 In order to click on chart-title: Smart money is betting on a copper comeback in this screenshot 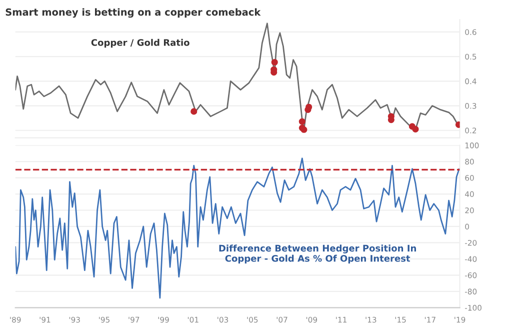, I will do `click(133, 13)`.